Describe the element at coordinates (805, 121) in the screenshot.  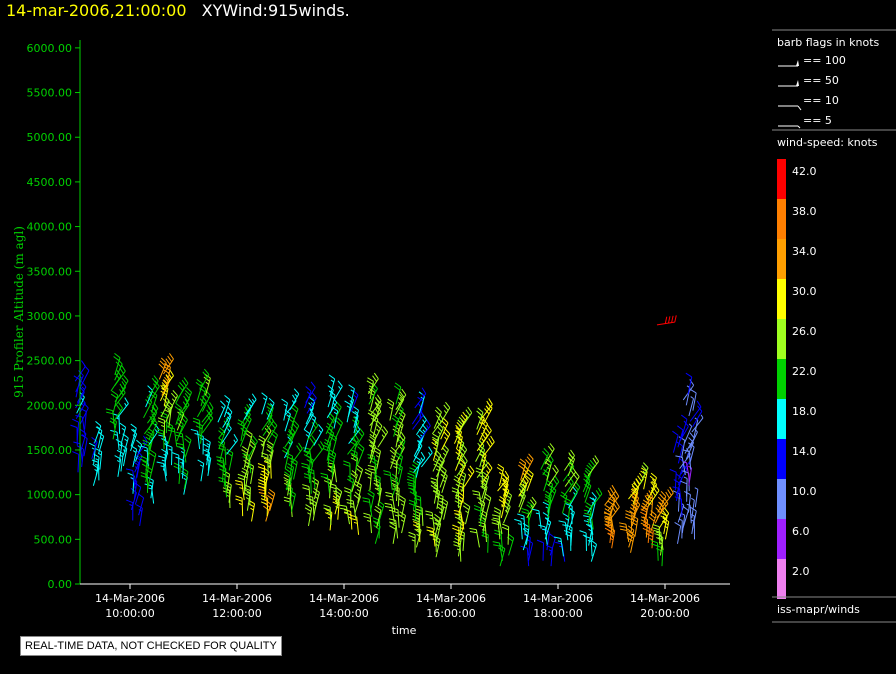
I see `barb-legend-entry: == 5` at that location.